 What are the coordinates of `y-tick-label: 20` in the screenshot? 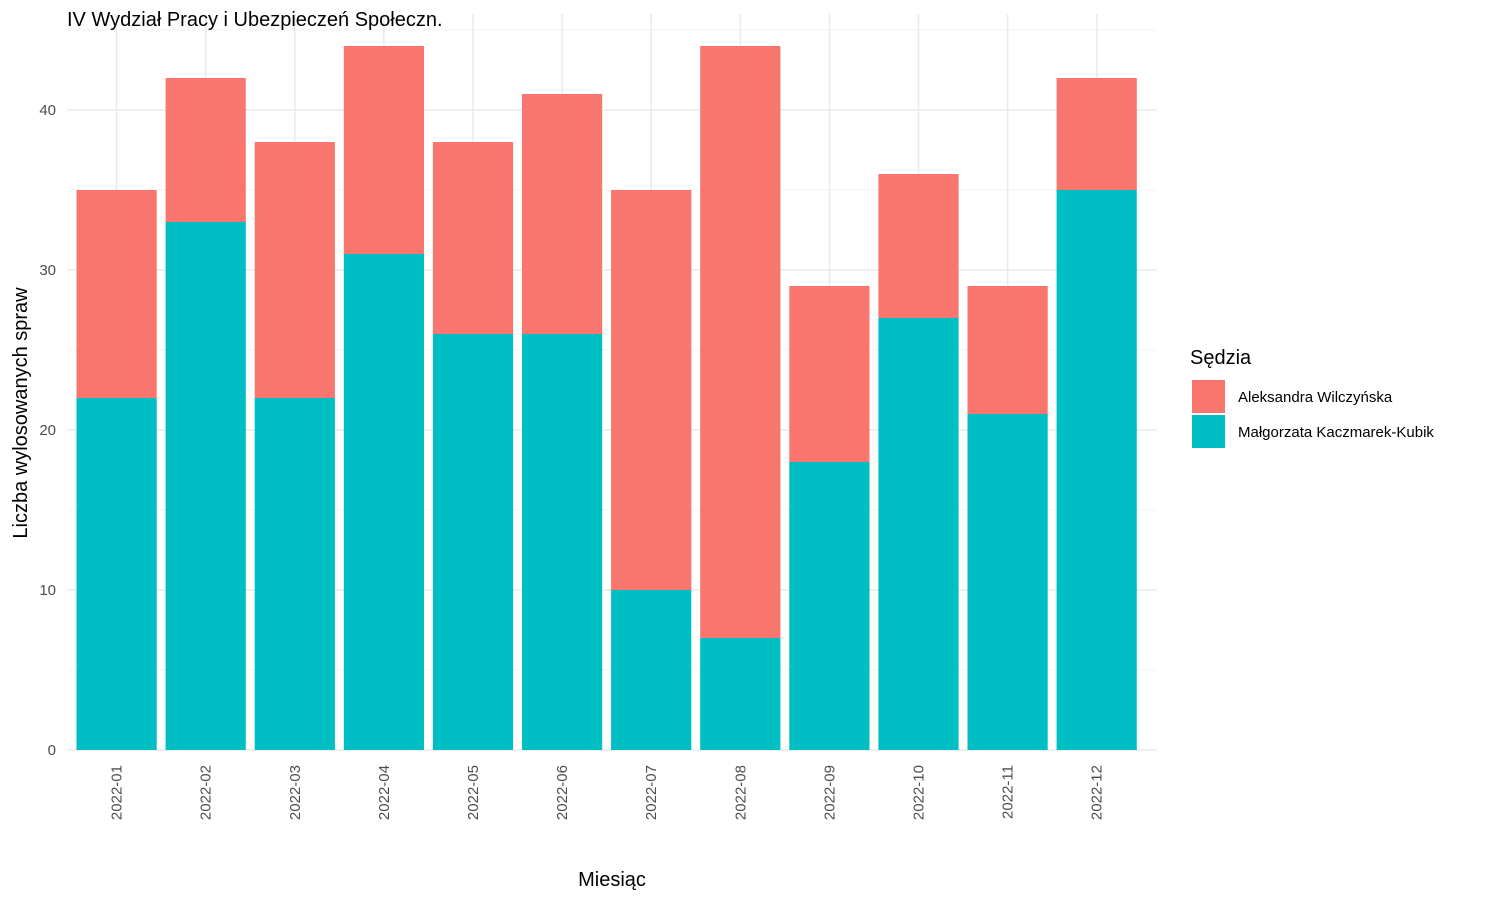 It's located at (47, 430).